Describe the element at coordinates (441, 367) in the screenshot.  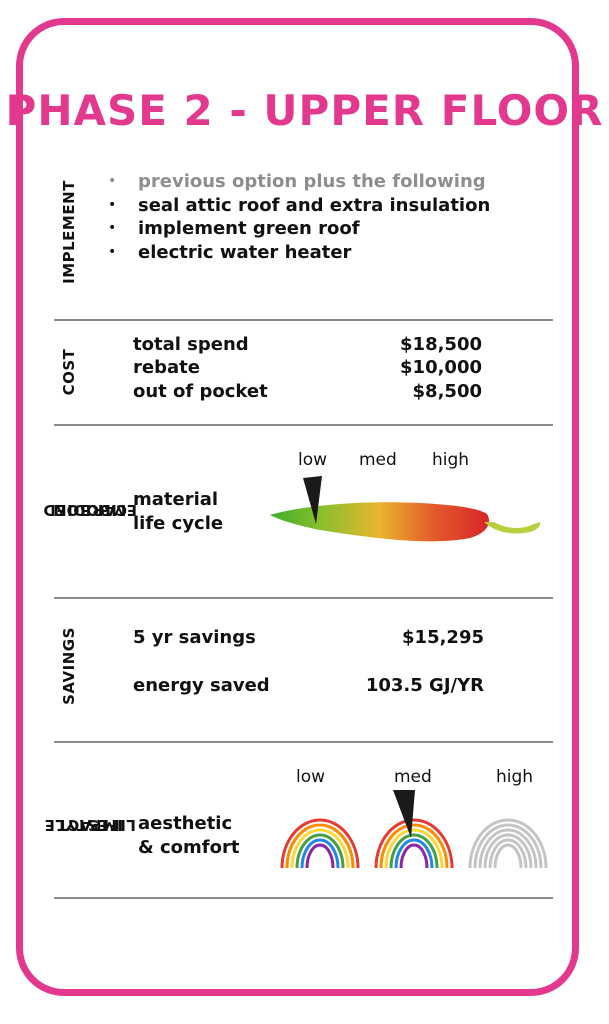
I see `cost-value-rebate: $10,000` at that location.